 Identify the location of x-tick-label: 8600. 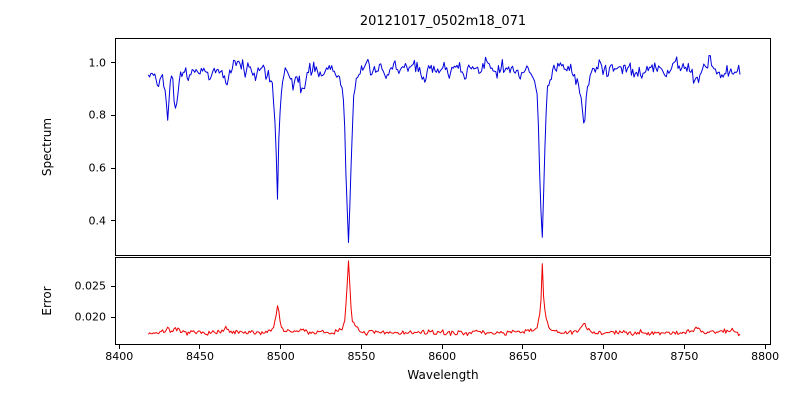
(442, 356).